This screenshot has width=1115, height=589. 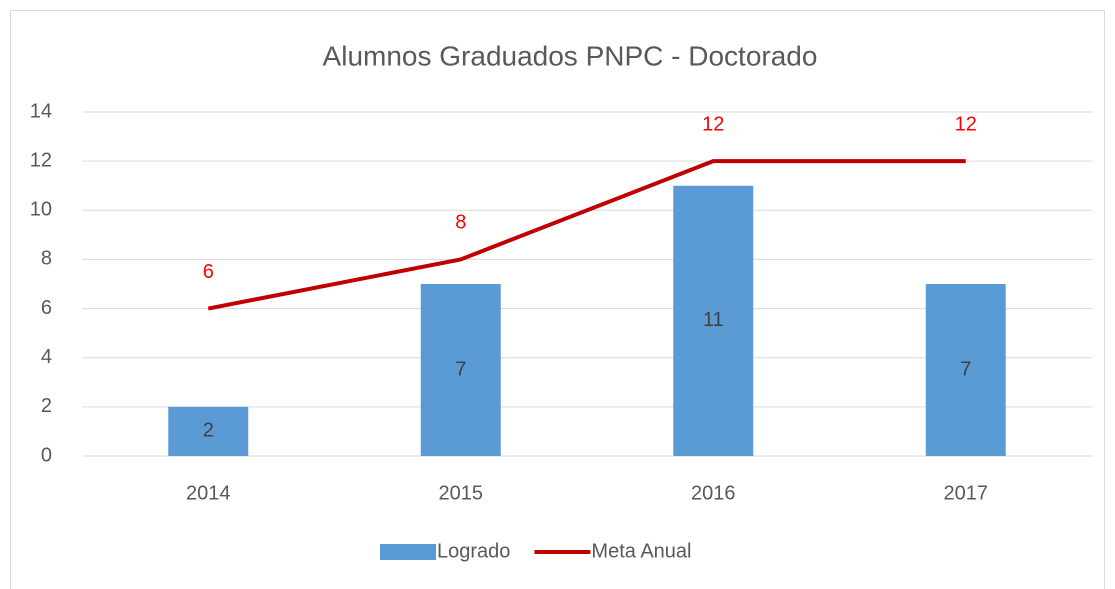 What do you see at coordinates (46, 406) in the screenshot?
I see `y-tick-label: 2` at bounding box center [46, 406].